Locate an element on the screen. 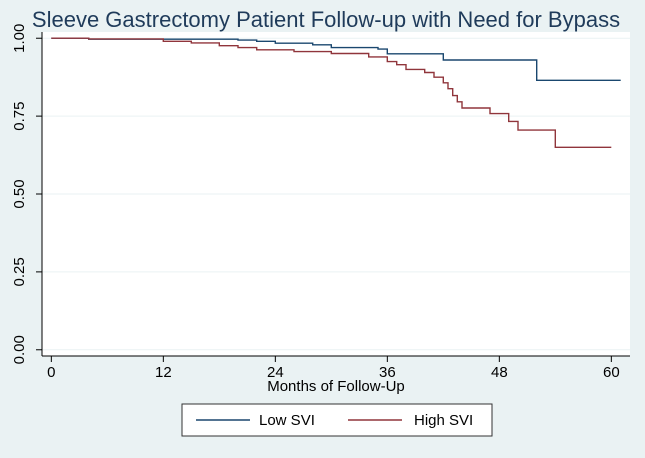  y-tick-label: 0.00 is located at coordinates (19, 349).